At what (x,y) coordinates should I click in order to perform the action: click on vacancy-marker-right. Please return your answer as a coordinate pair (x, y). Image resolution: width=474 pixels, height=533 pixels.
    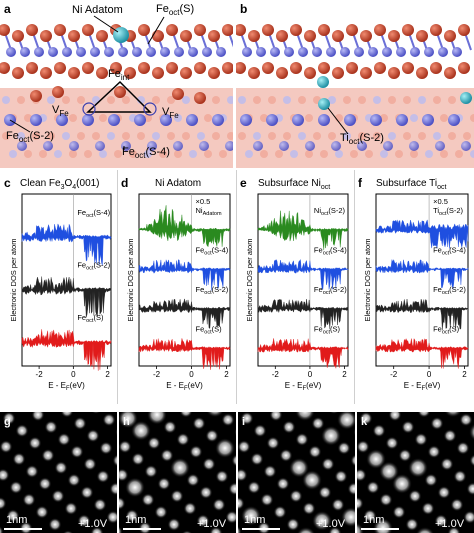
    Looking at the image, I should click on (150, 109).